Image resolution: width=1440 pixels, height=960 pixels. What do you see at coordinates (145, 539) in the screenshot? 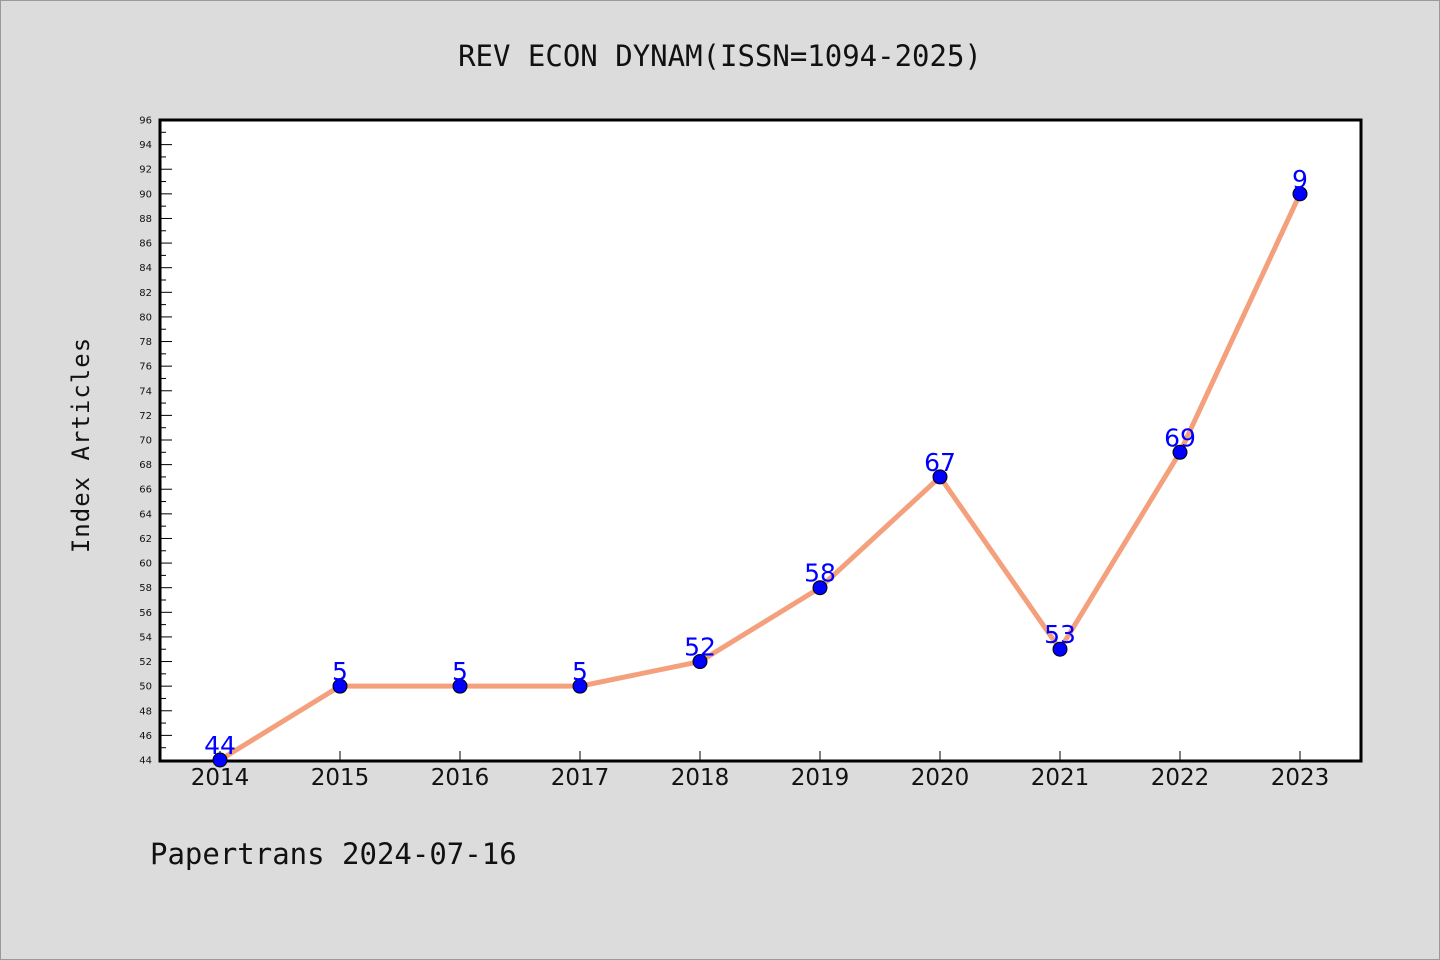
I see `y-tick-label: 62` at bounding box center [145, 539].